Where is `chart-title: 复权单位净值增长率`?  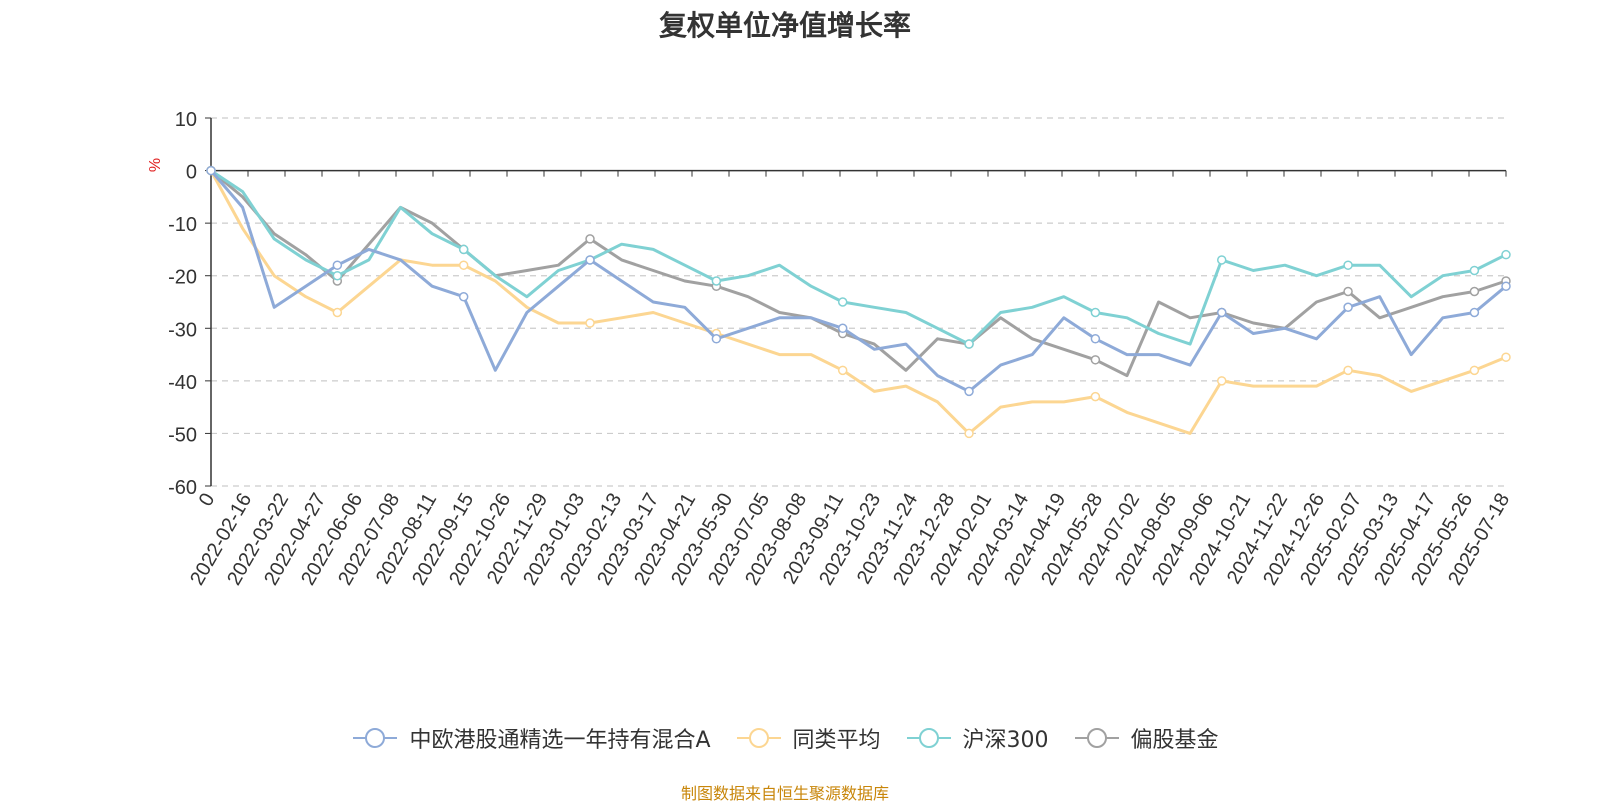 chart-title: 复权单位净值增长率 is located at coordinates (784, 25).